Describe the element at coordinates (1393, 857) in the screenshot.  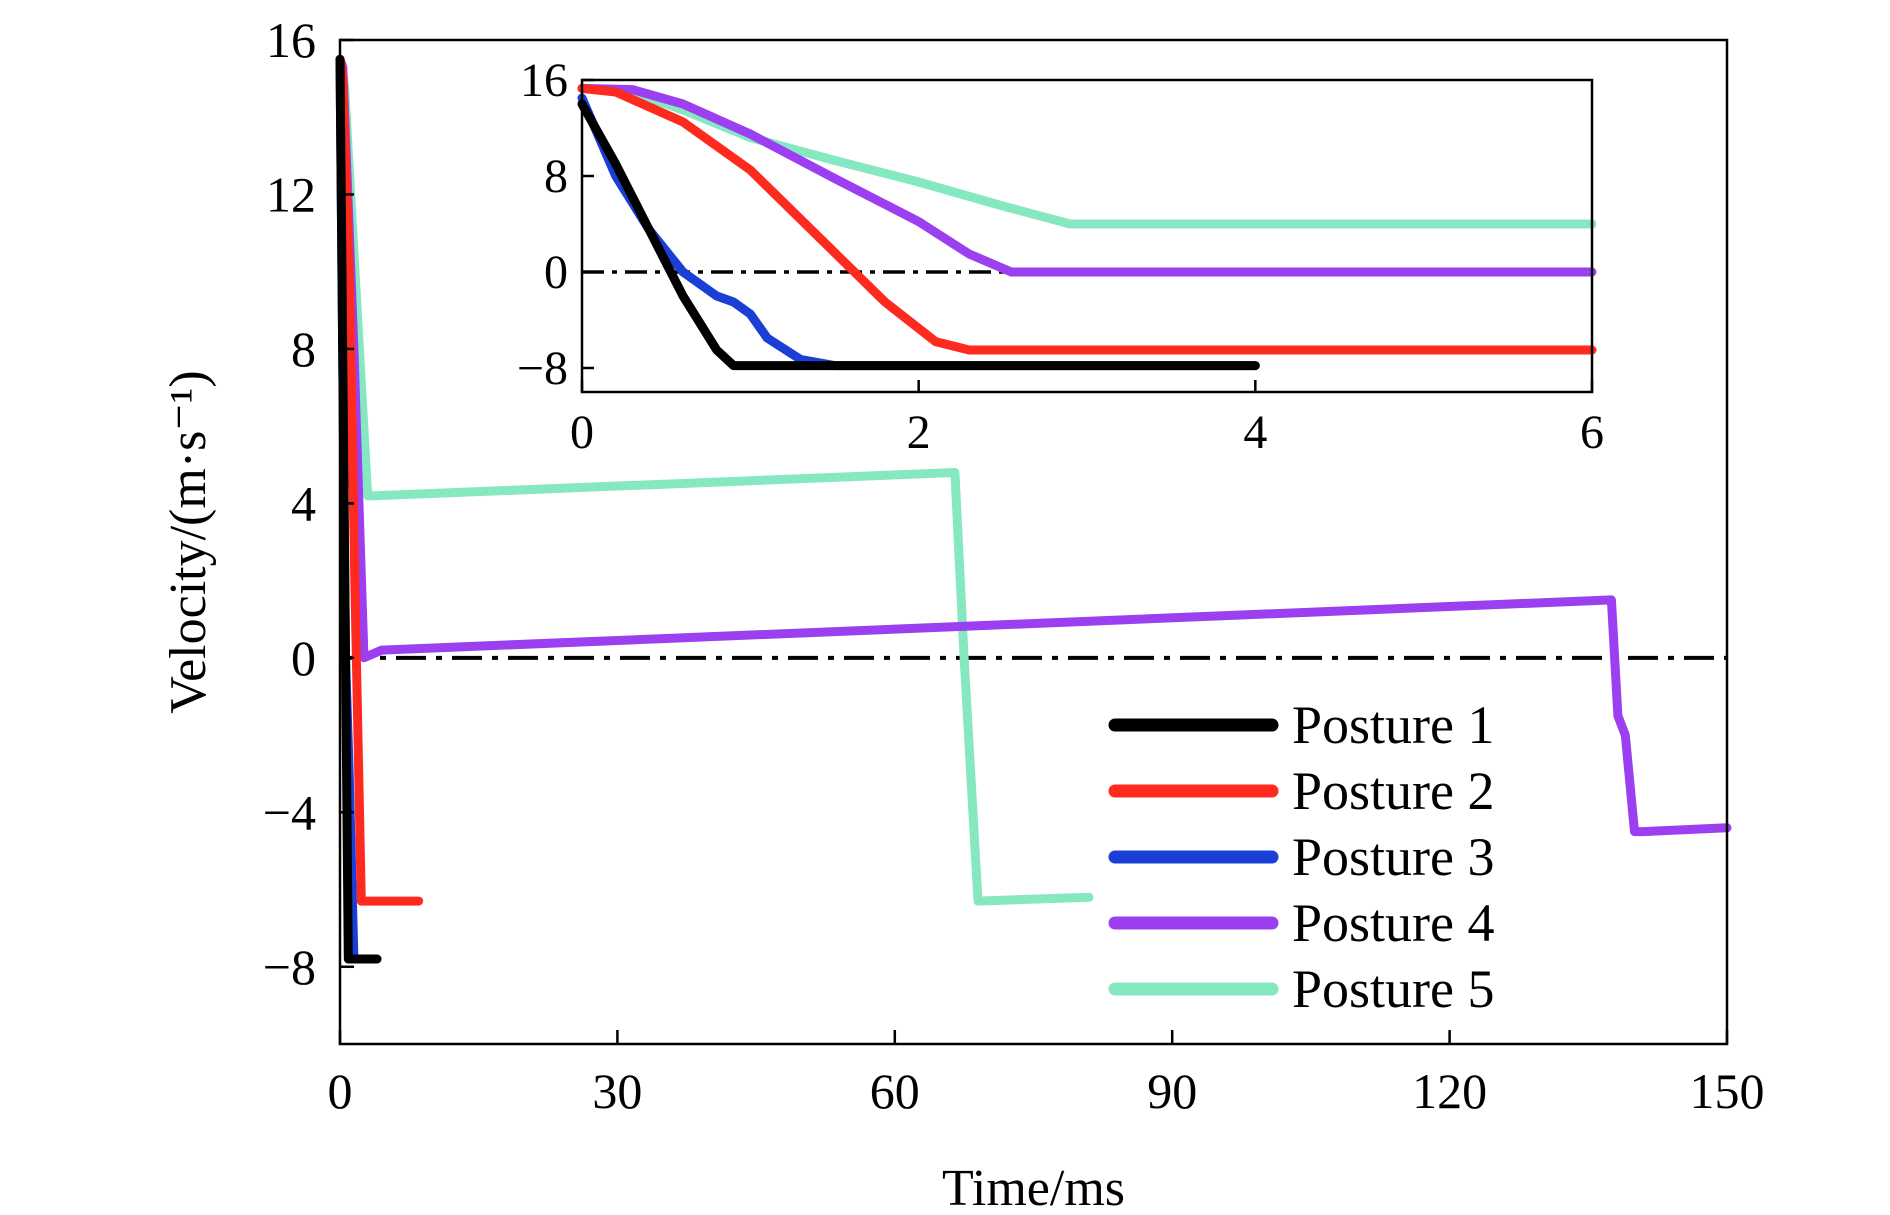
I see `legend-label-posture-3: Posture 3` at that location.